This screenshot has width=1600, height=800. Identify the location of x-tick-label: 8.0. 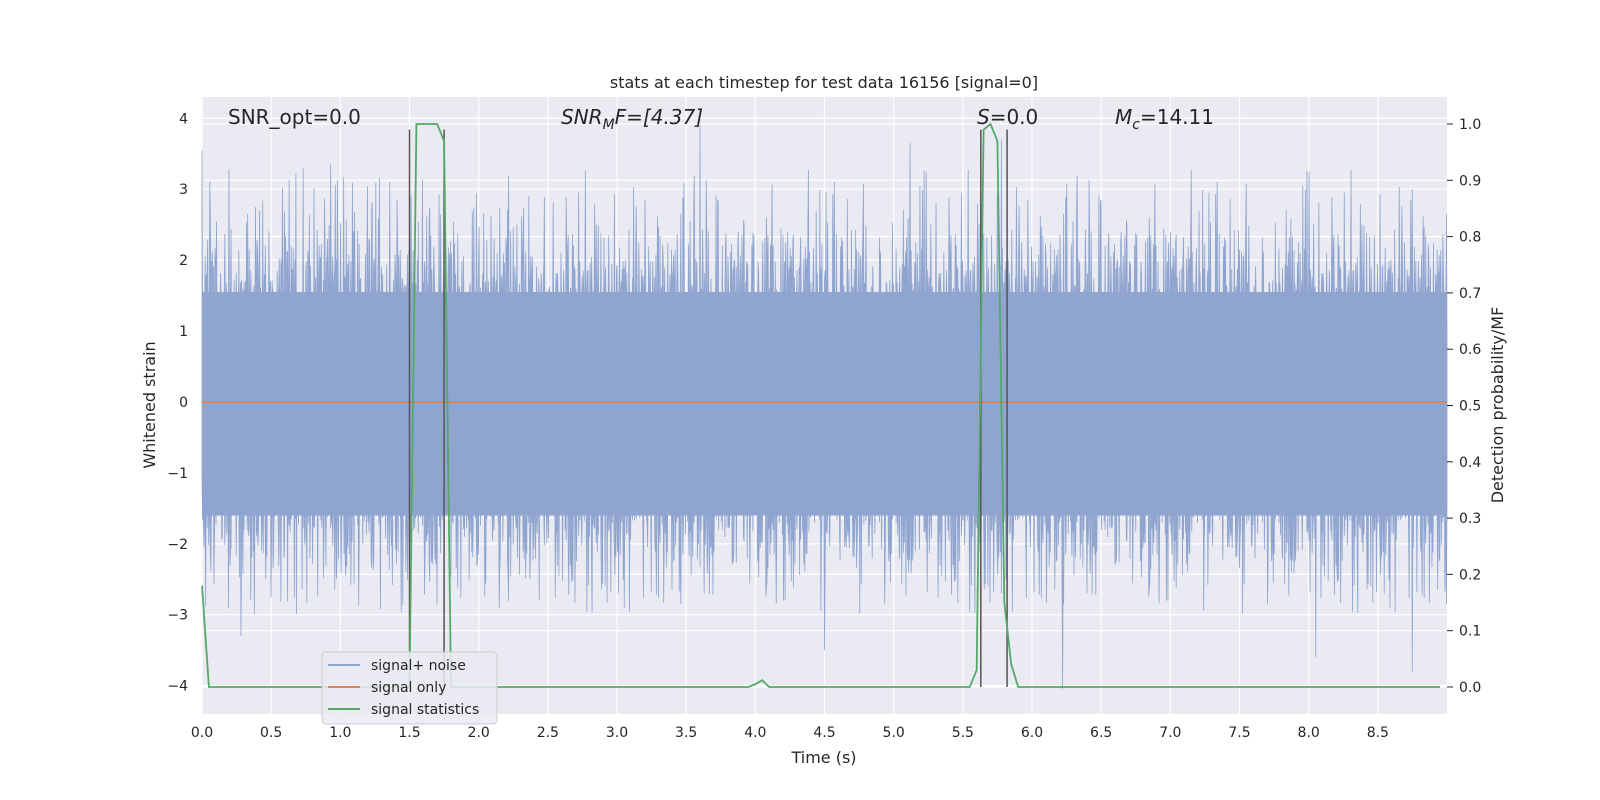
(1309, 733).